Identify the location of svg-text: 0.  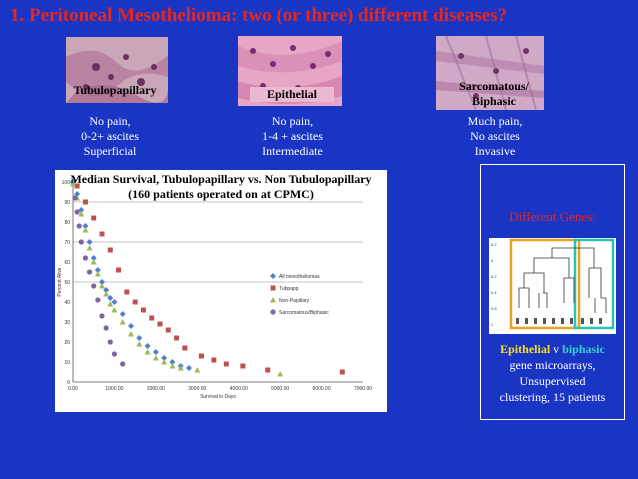
(492, 260).